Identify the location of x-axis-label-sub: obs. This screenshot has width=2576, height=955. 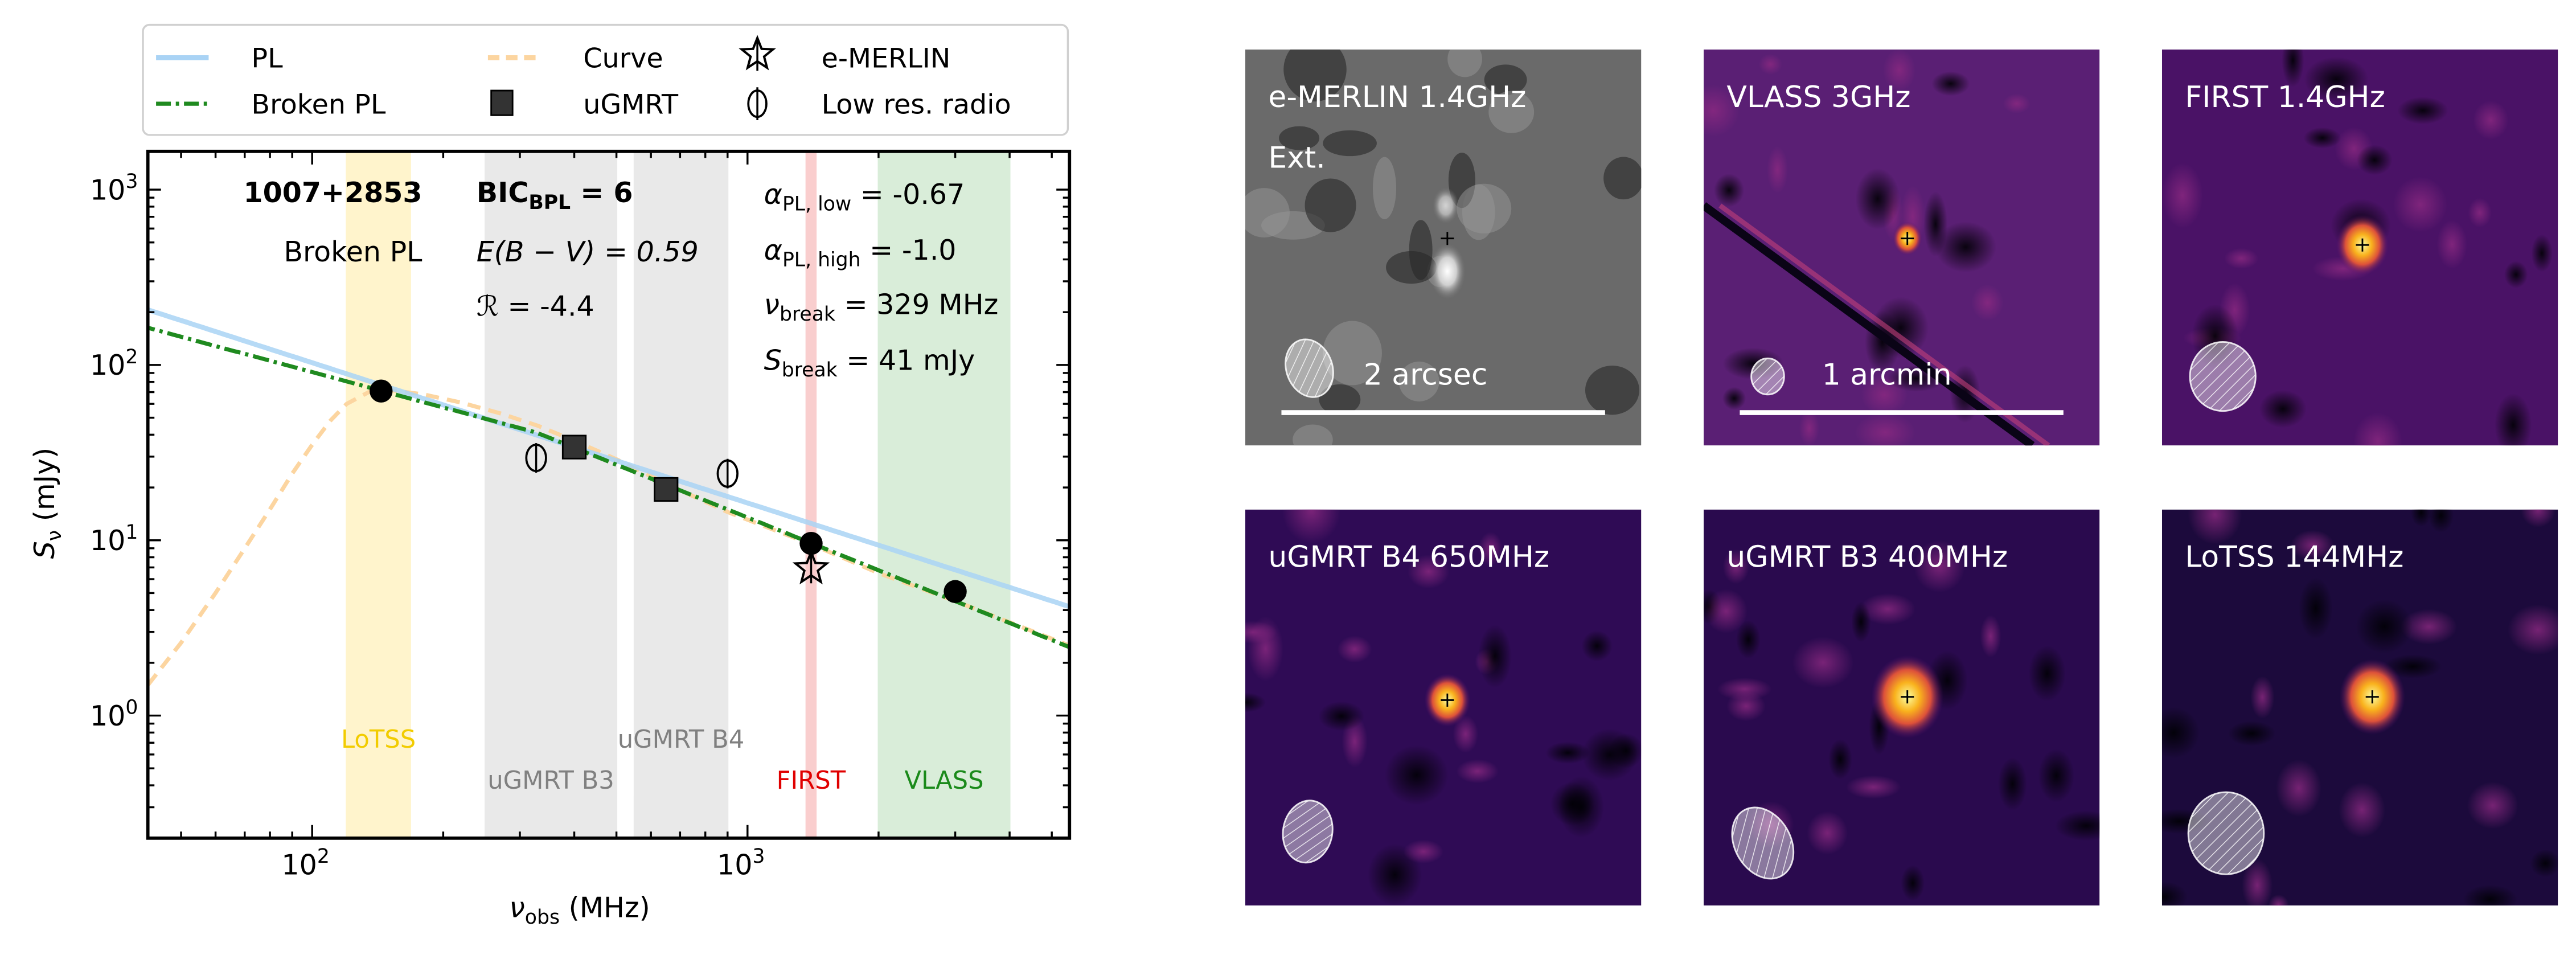
(542, 917).